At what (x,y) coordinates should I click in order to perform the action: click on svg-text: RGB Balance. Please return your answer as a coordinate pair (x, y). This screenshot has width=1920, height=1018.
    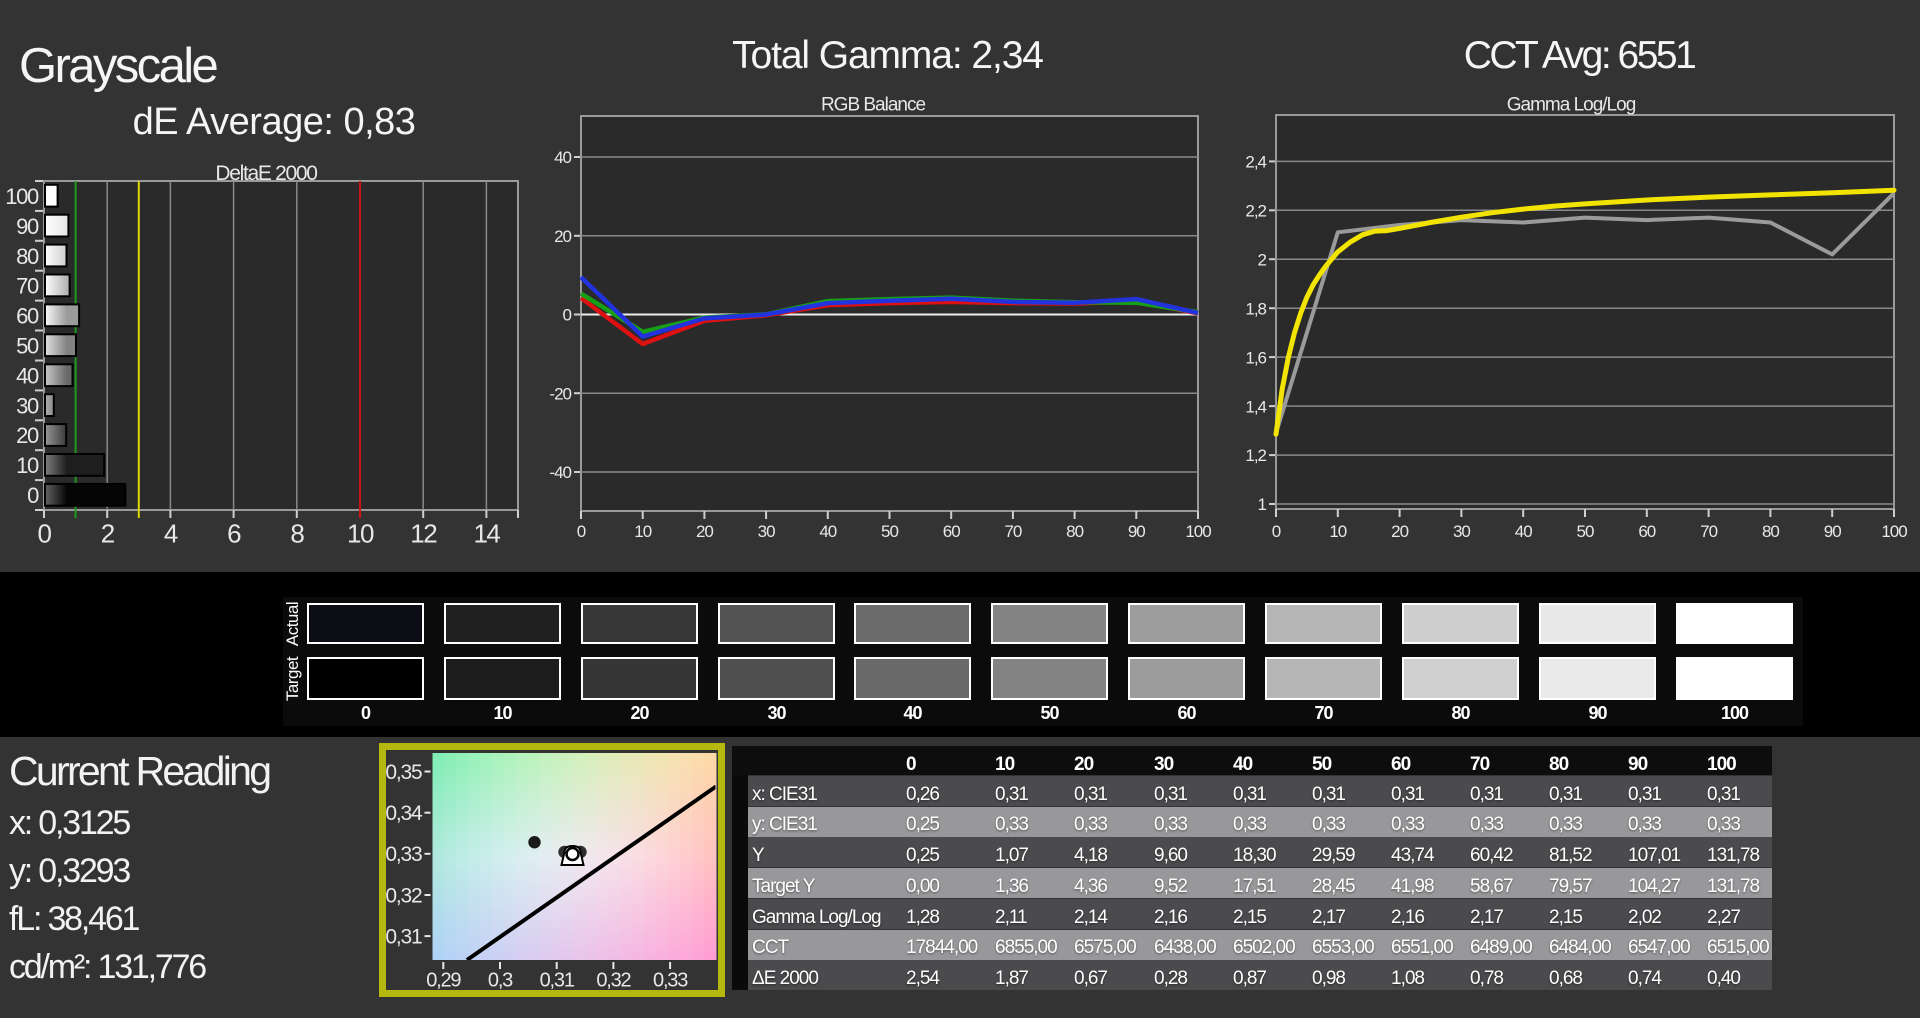
    Looking at the image, I should click on (873, 105).